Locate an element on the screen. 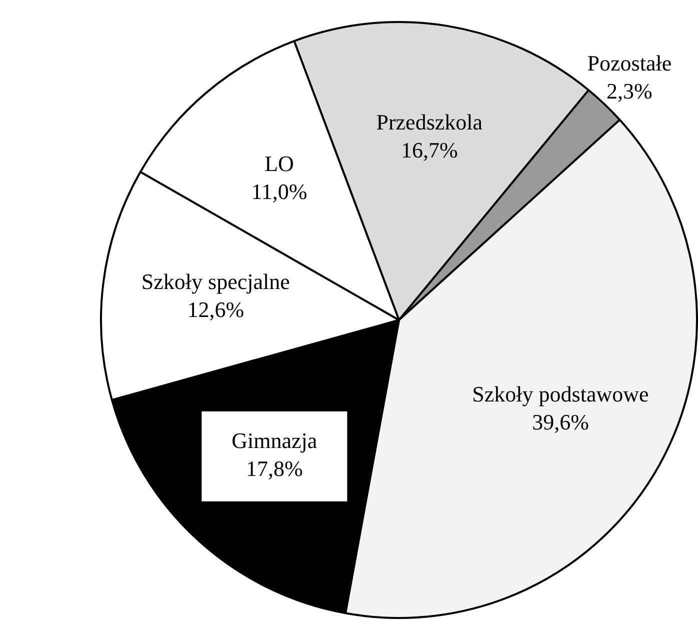 Image resolution: width=698 pixels, height=626 pixels. slice-label: Szkoły podstawowe is located at coordinates (560, 394).